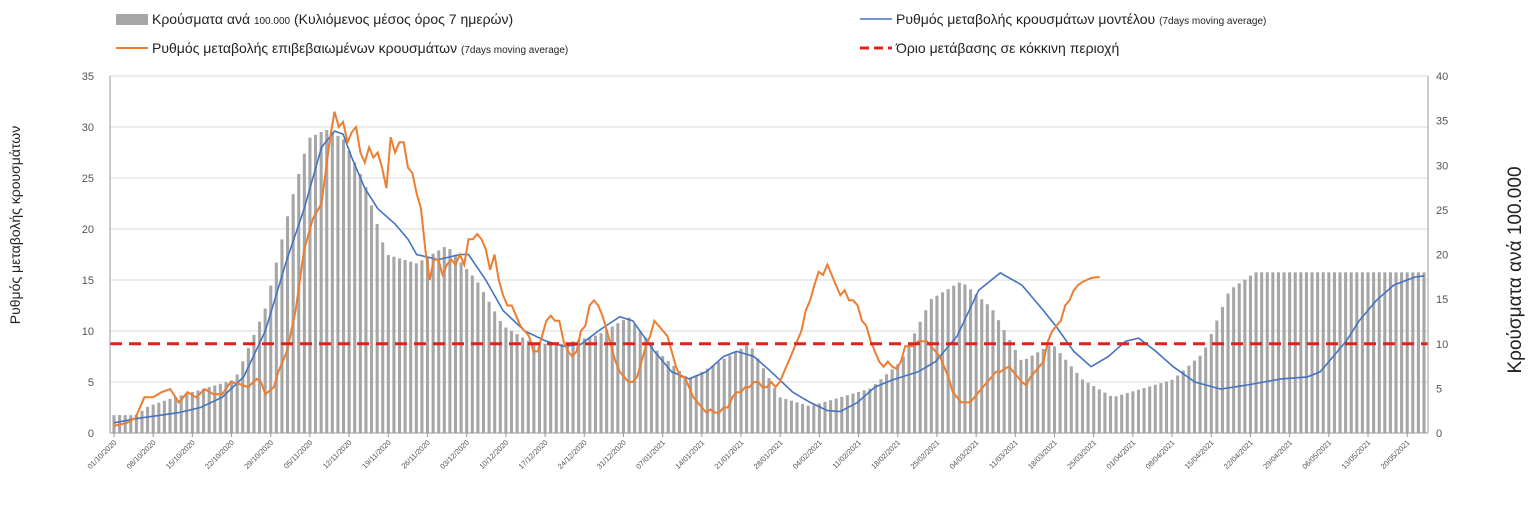  I want to click on right-tick-label: 25, so click(1442, 211).